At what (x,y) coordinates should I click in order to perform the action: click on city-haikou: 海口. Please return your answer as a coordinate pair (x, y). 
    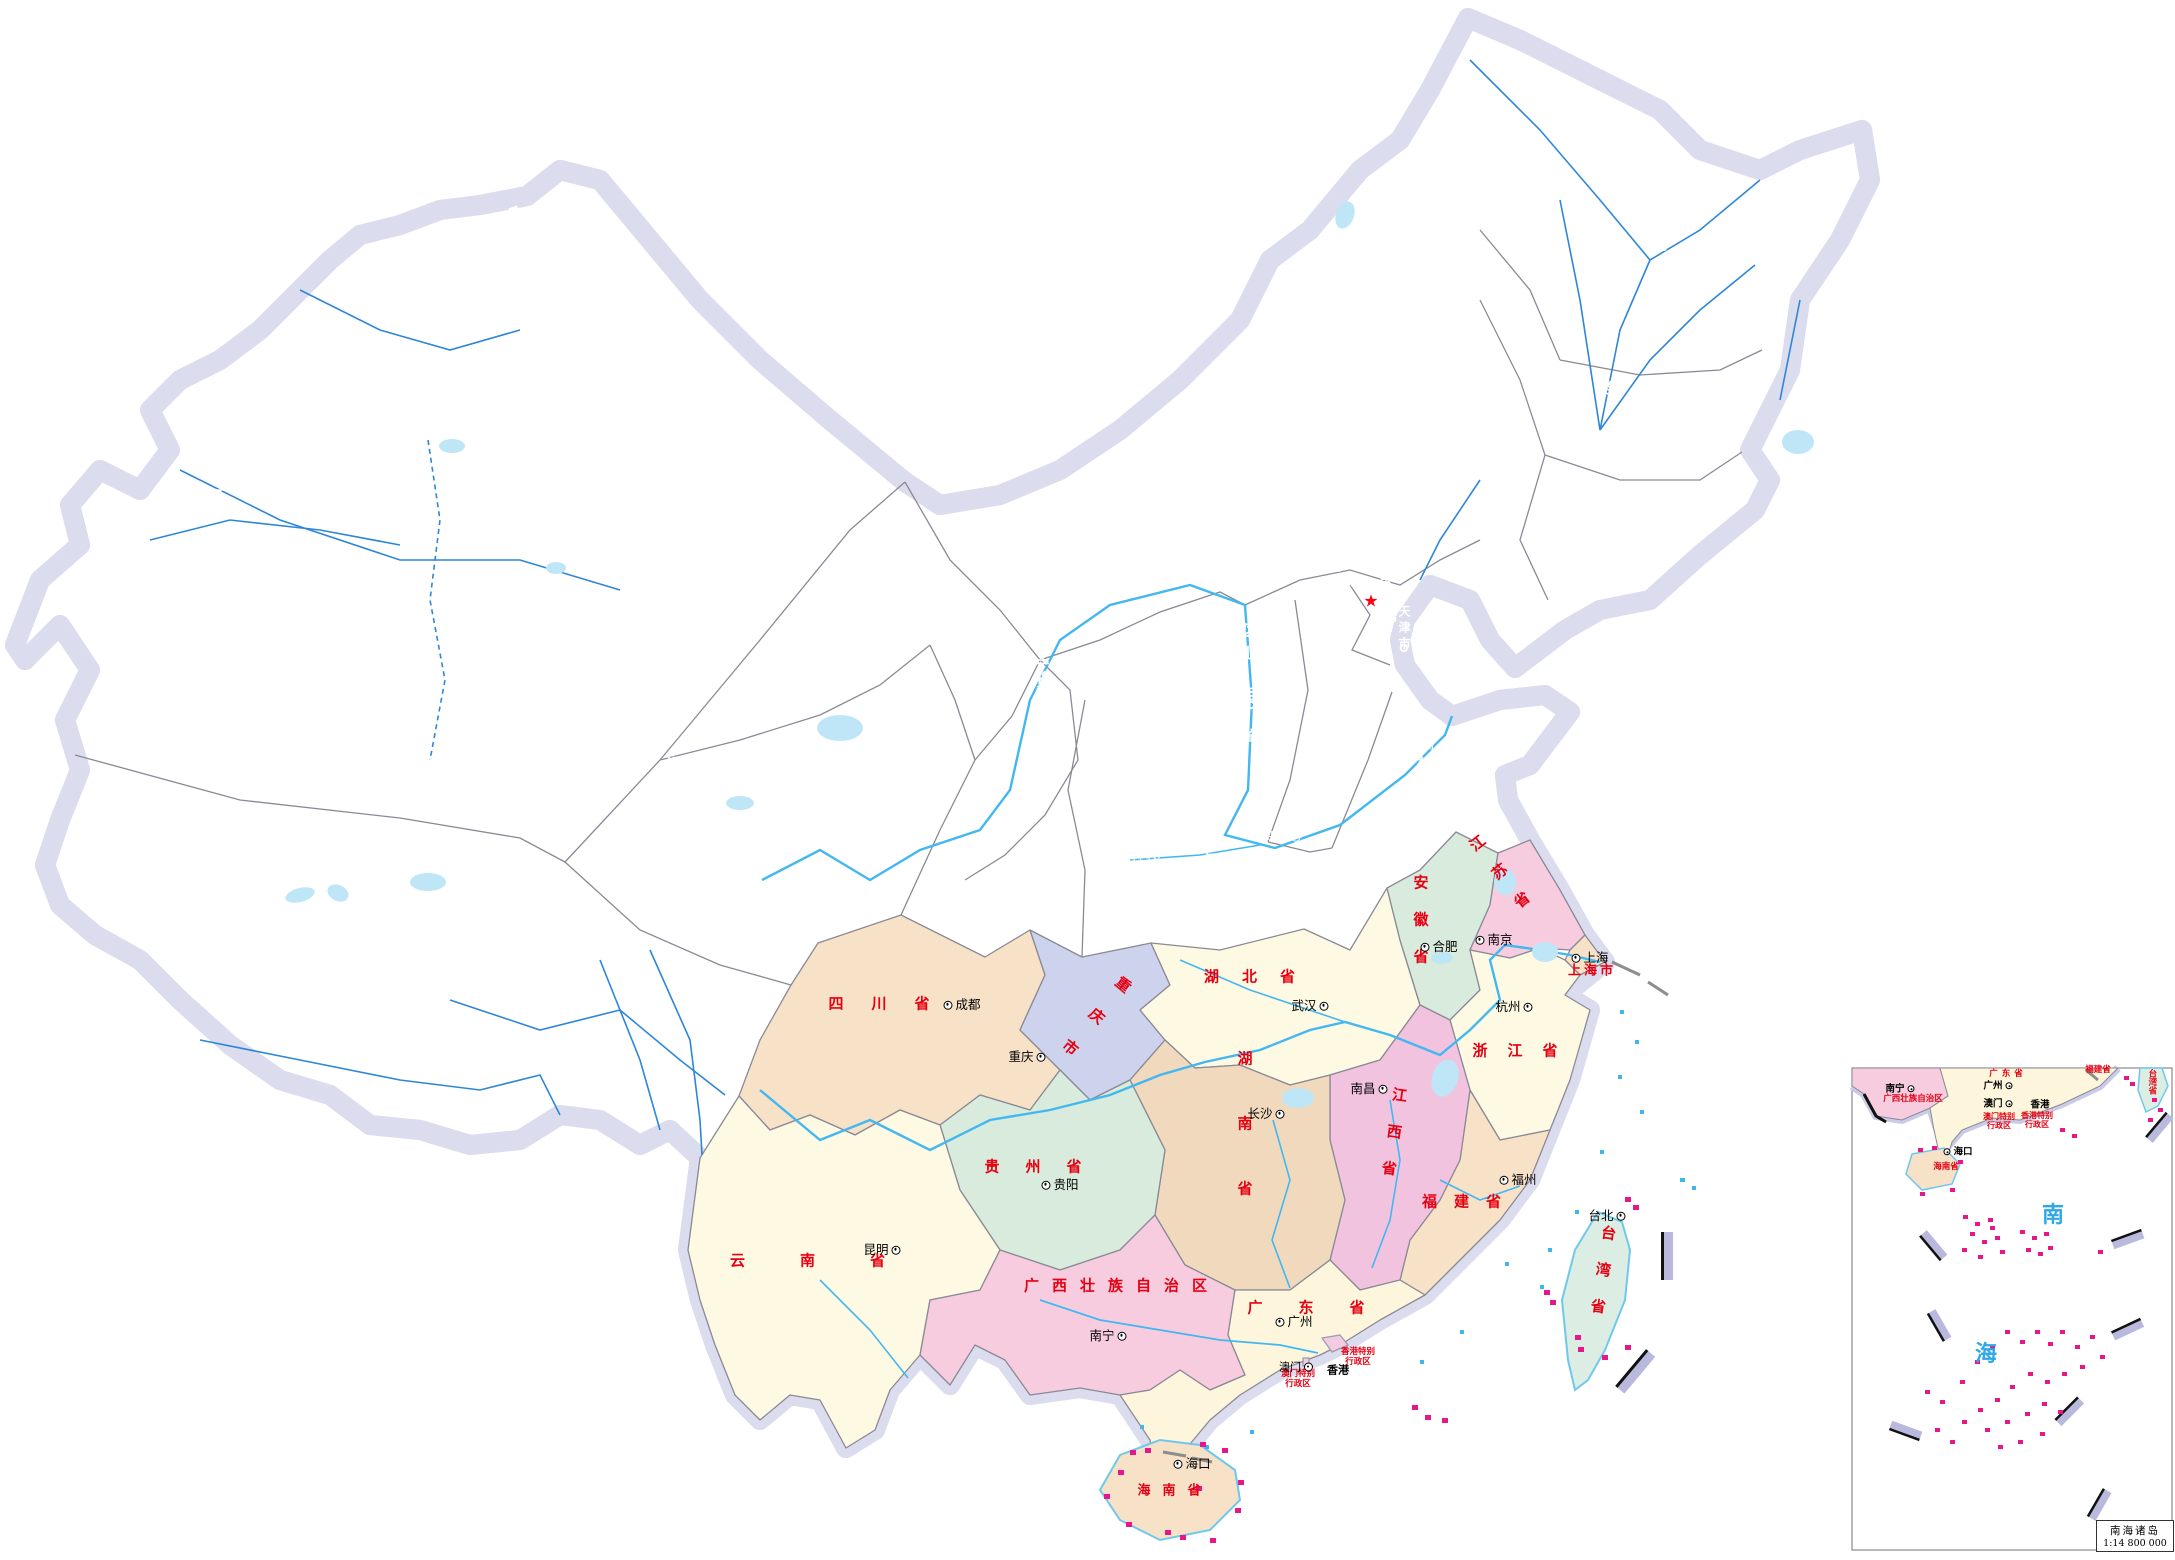
    Looking at the image, I should click on (1192, 1464).